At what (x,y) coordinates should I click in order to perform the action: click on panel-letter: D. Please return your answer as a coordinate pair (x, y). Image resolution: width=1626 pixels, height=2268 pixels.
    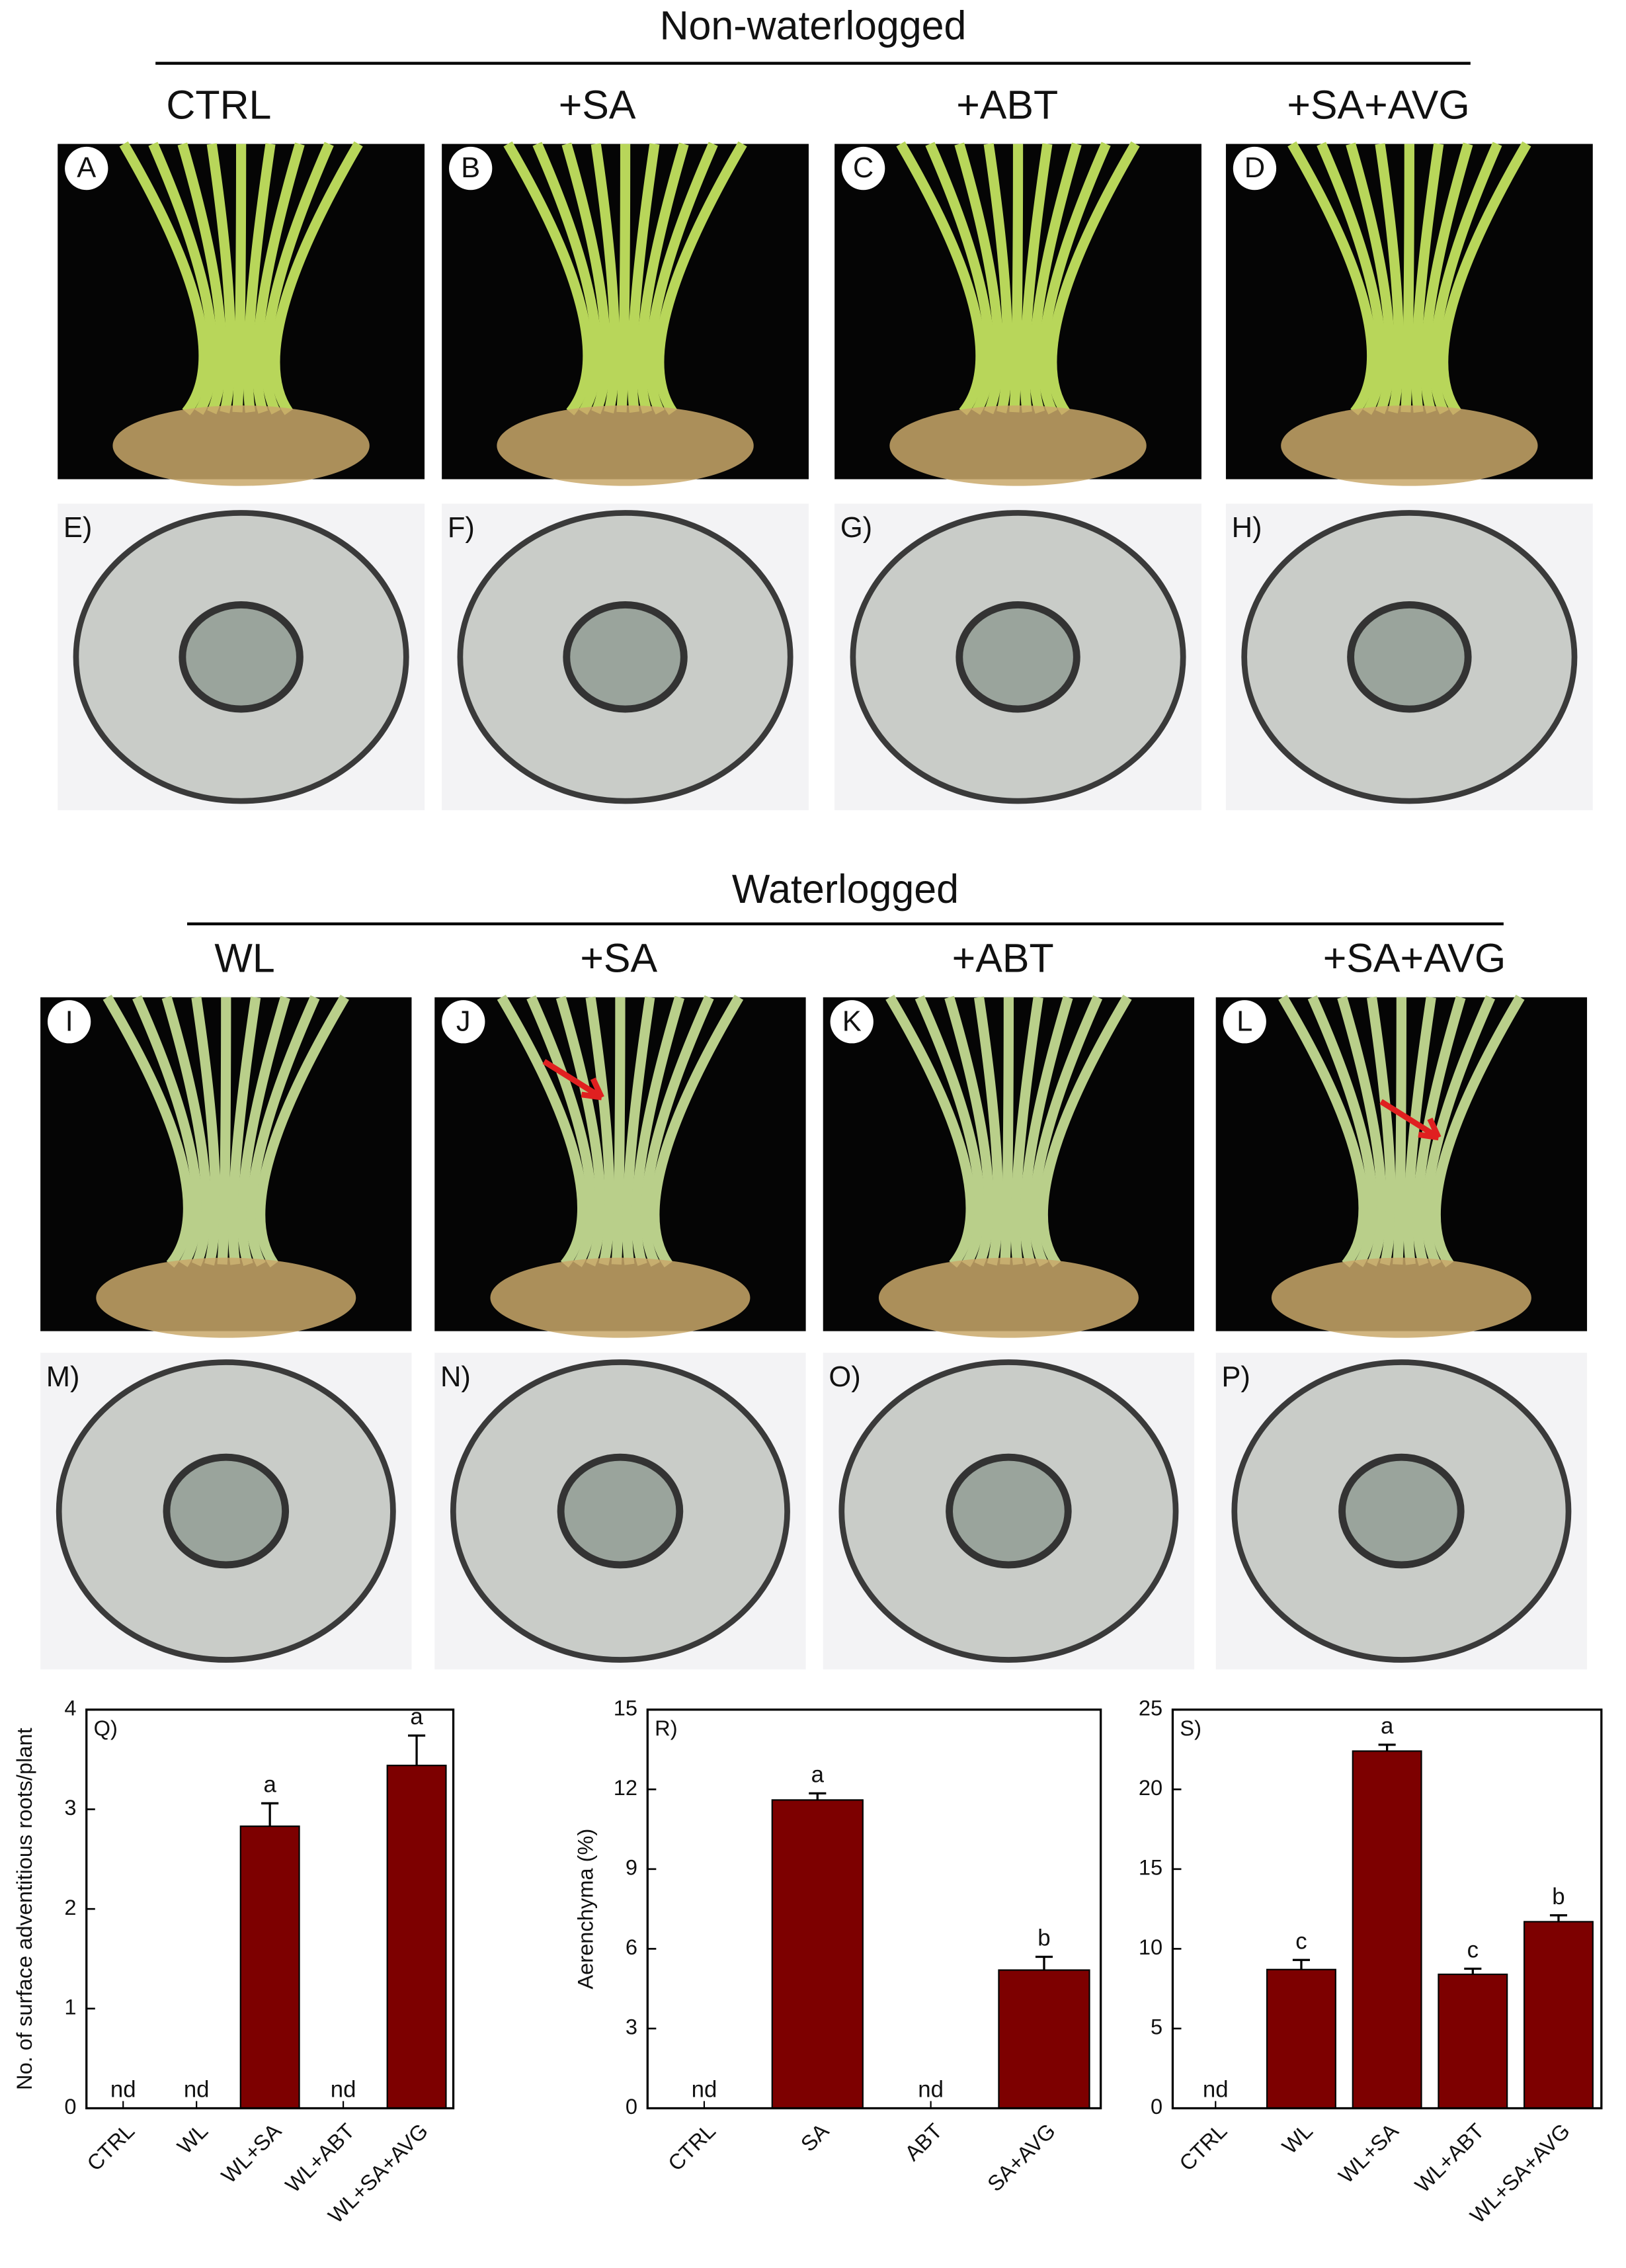
    Looking at the image, I should click on (1254, 168).